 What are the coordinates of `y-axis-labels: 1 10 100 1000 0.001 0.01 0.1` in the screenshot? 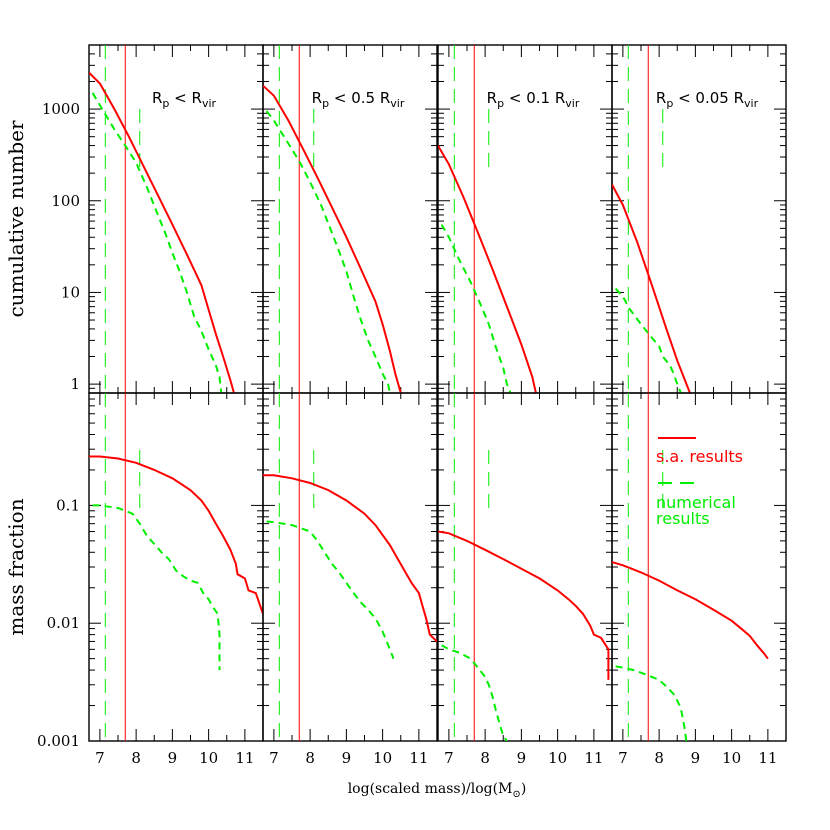 It's located at (58, 425).